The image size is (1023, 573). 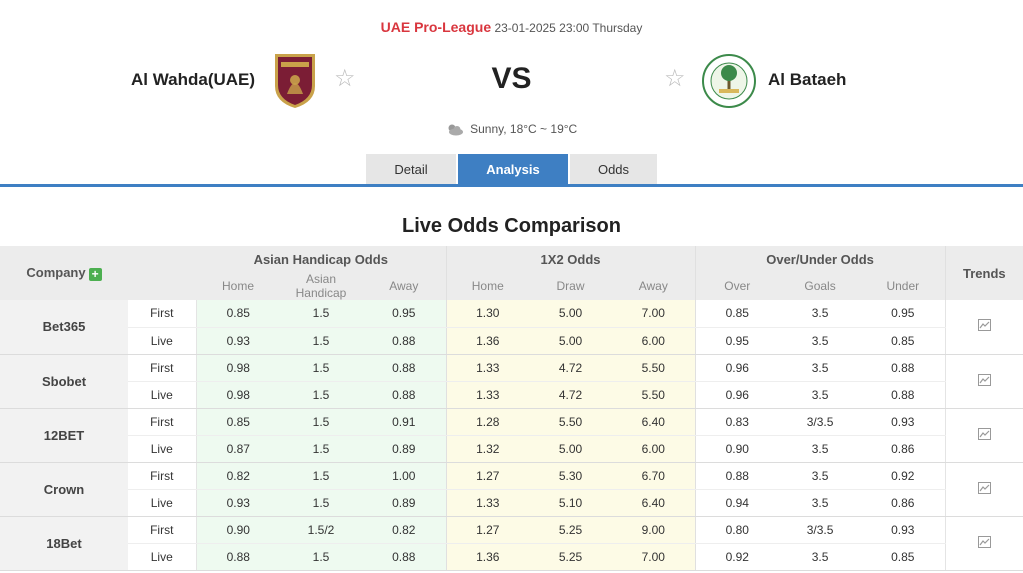 I want to click on subheader: Asian Handicap, so click(x=321, y=286).